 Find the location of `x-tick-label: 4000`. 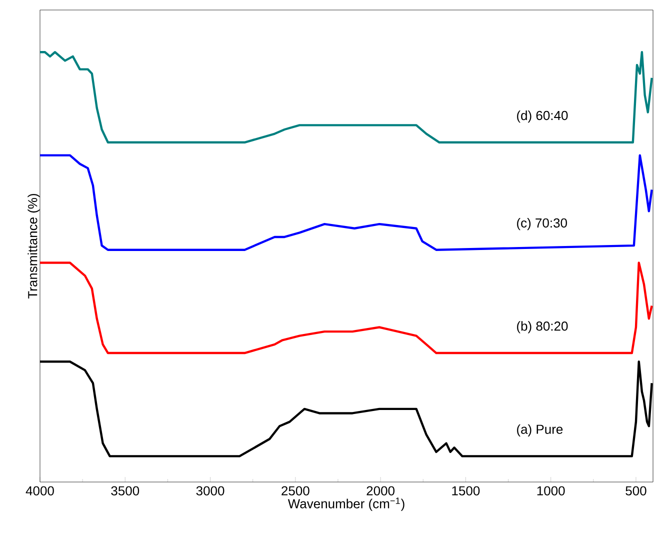

x-tick-label: 4000 is located at coordinates (40, 491).